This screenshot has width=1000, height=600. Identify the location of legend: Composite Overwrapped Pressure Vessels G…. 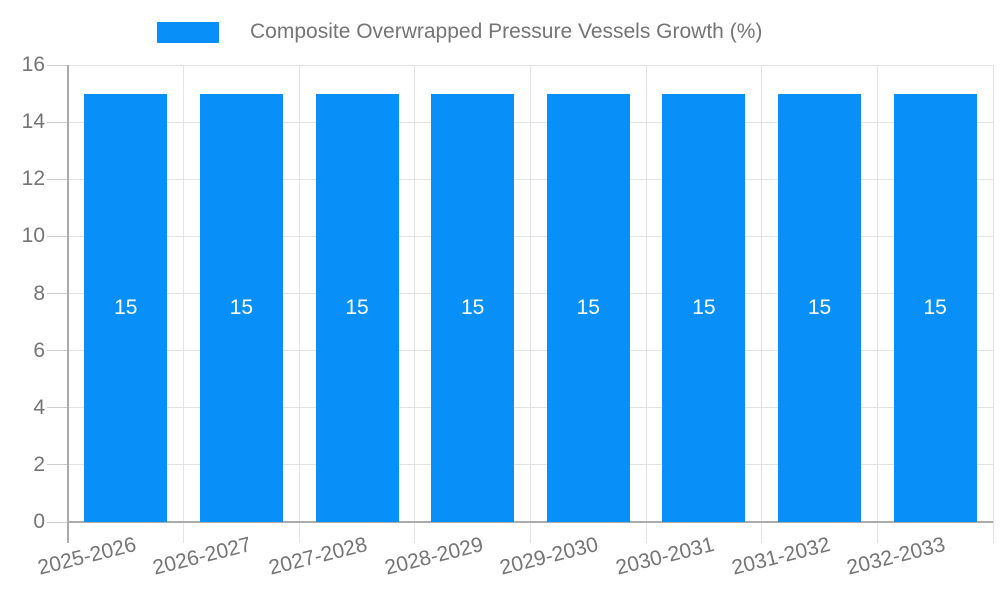
(459, 32).